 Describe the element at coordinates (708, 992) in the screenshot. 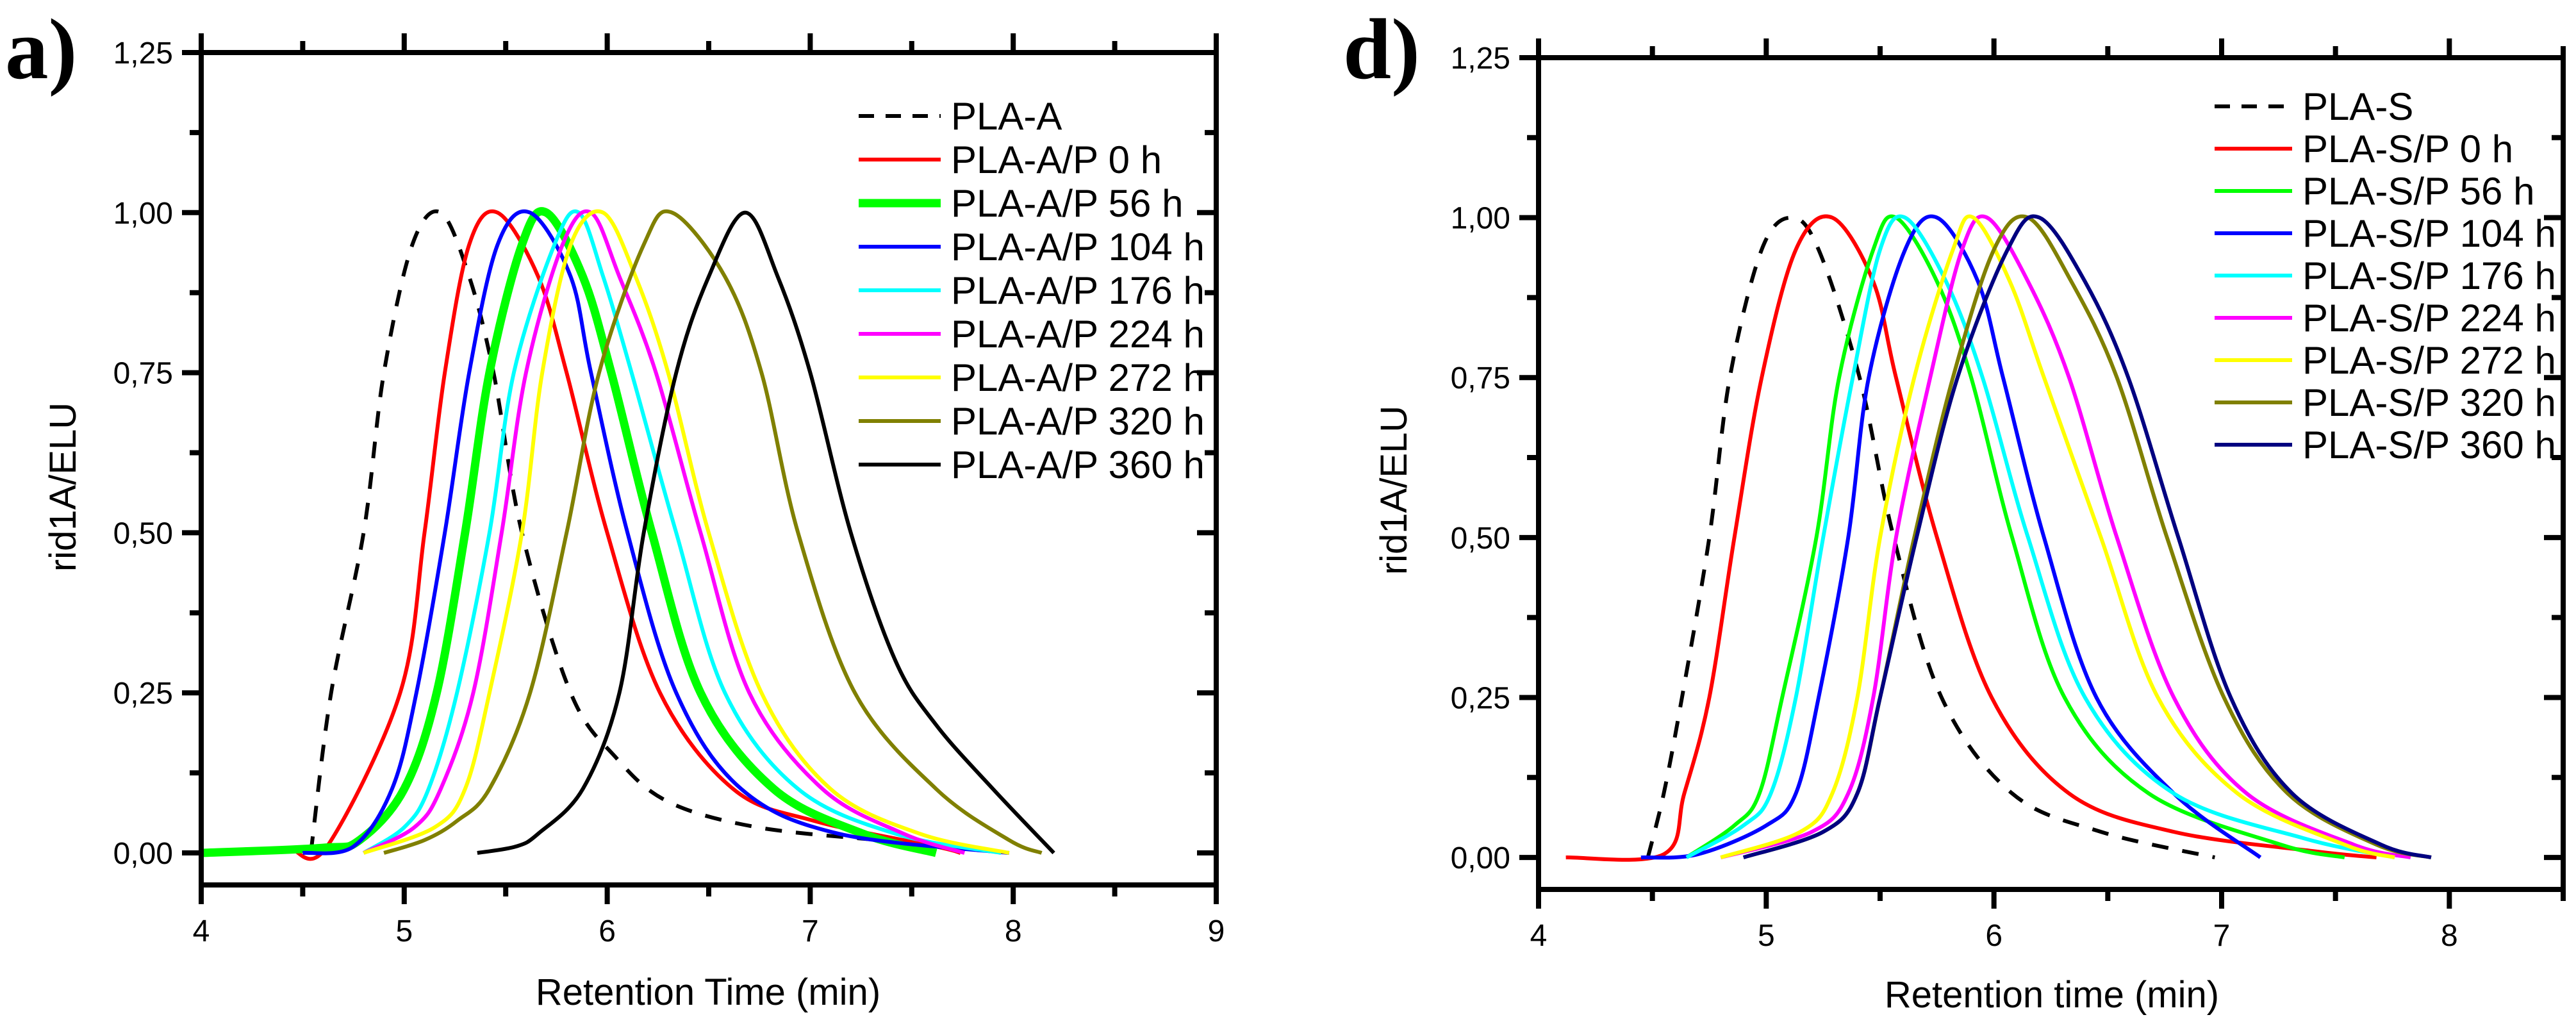

I see `x-axis-title: Retention Time (min)` at that location.